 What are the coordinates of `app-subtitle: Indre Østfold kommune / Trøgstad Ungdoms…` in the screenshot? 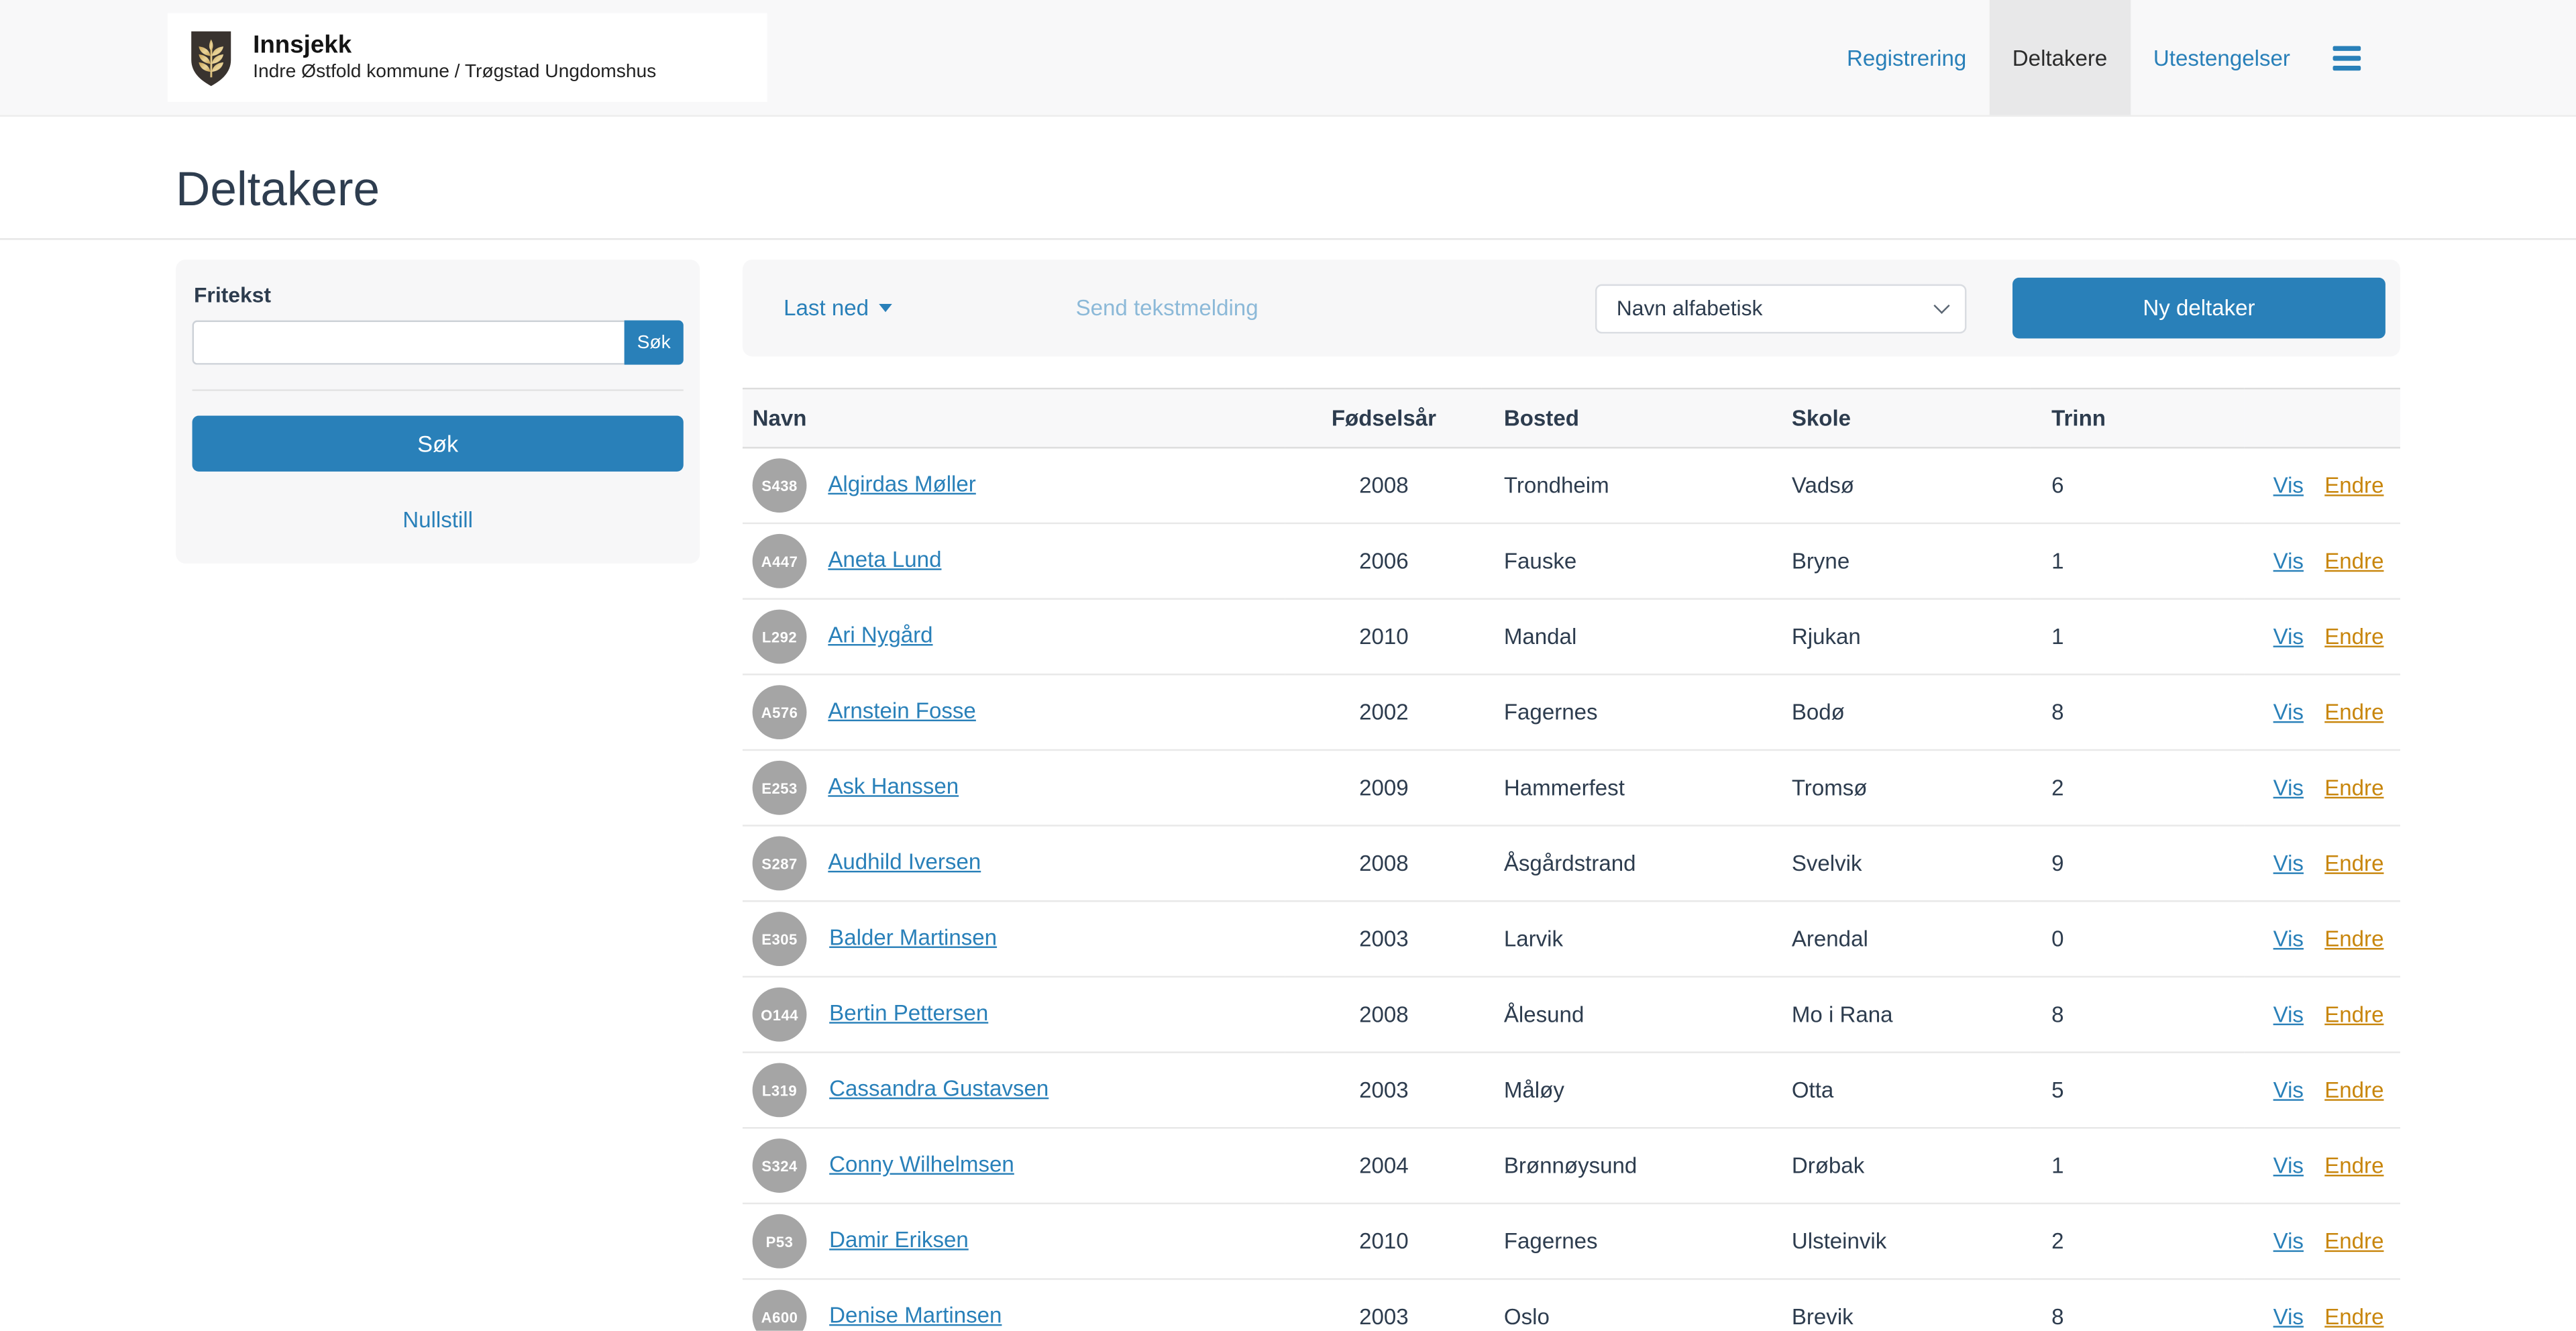 It's located at (455, 72).